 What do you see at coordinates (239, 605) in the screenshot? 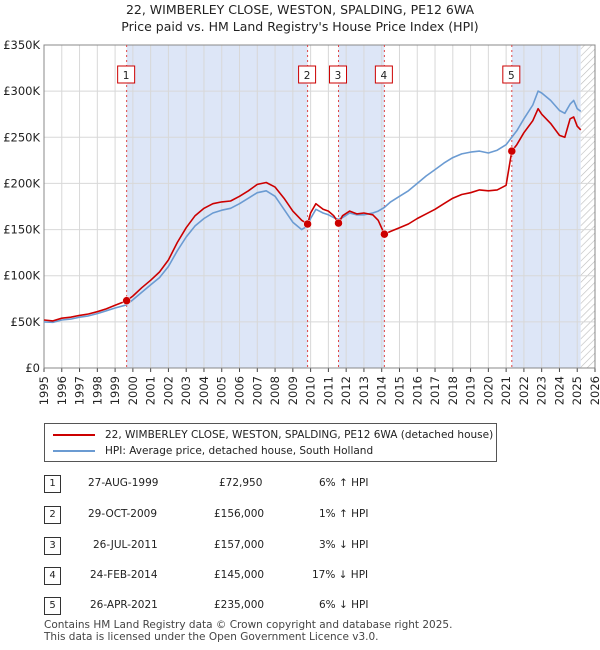
I see `sale-price: £235,000` at bounding box center [239, 605].